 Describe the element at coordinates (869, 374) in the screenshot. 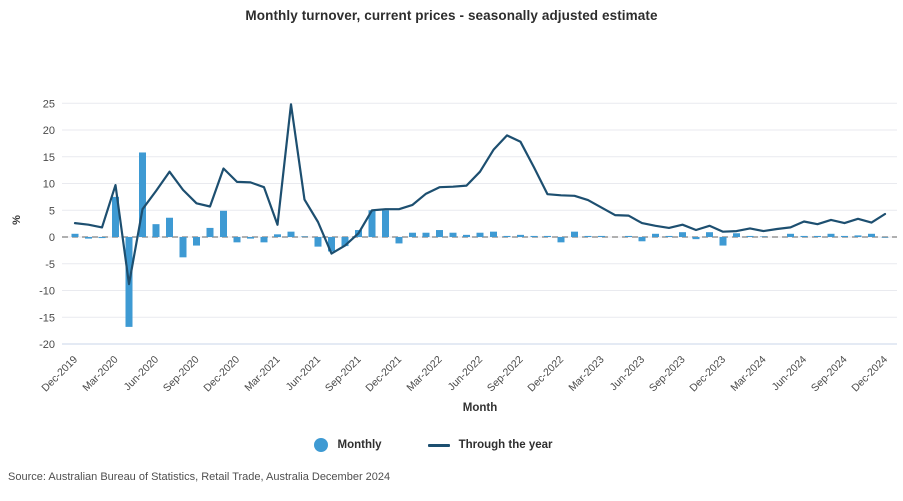

I see `x-tick-label: Dec-2024` at that location.